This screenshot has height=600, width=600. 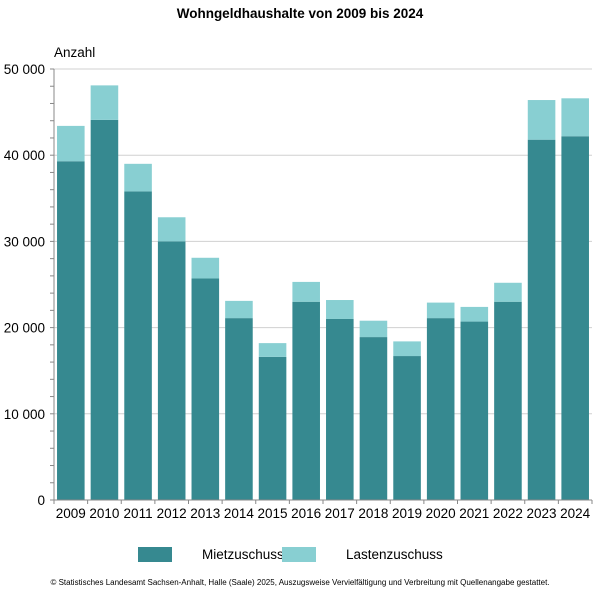 What do you see at coordinates (508, 400) in the screenshot?
I see `bar-mietzuschuss-2022` at bounding box center [508, 400].